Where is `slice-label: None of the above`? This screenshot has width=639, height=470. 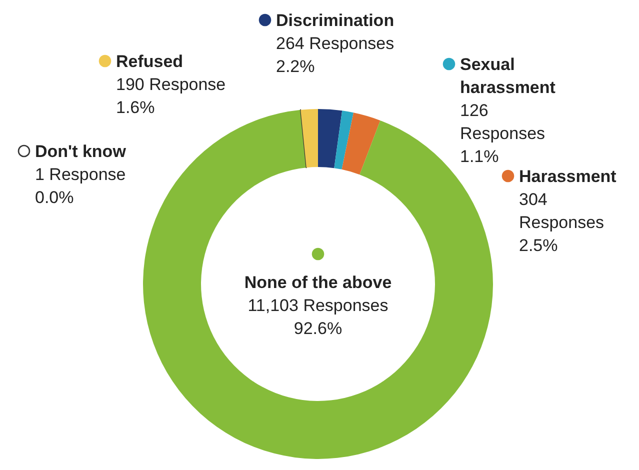 slice-label: None of the above is located at coordinates (318, 282).